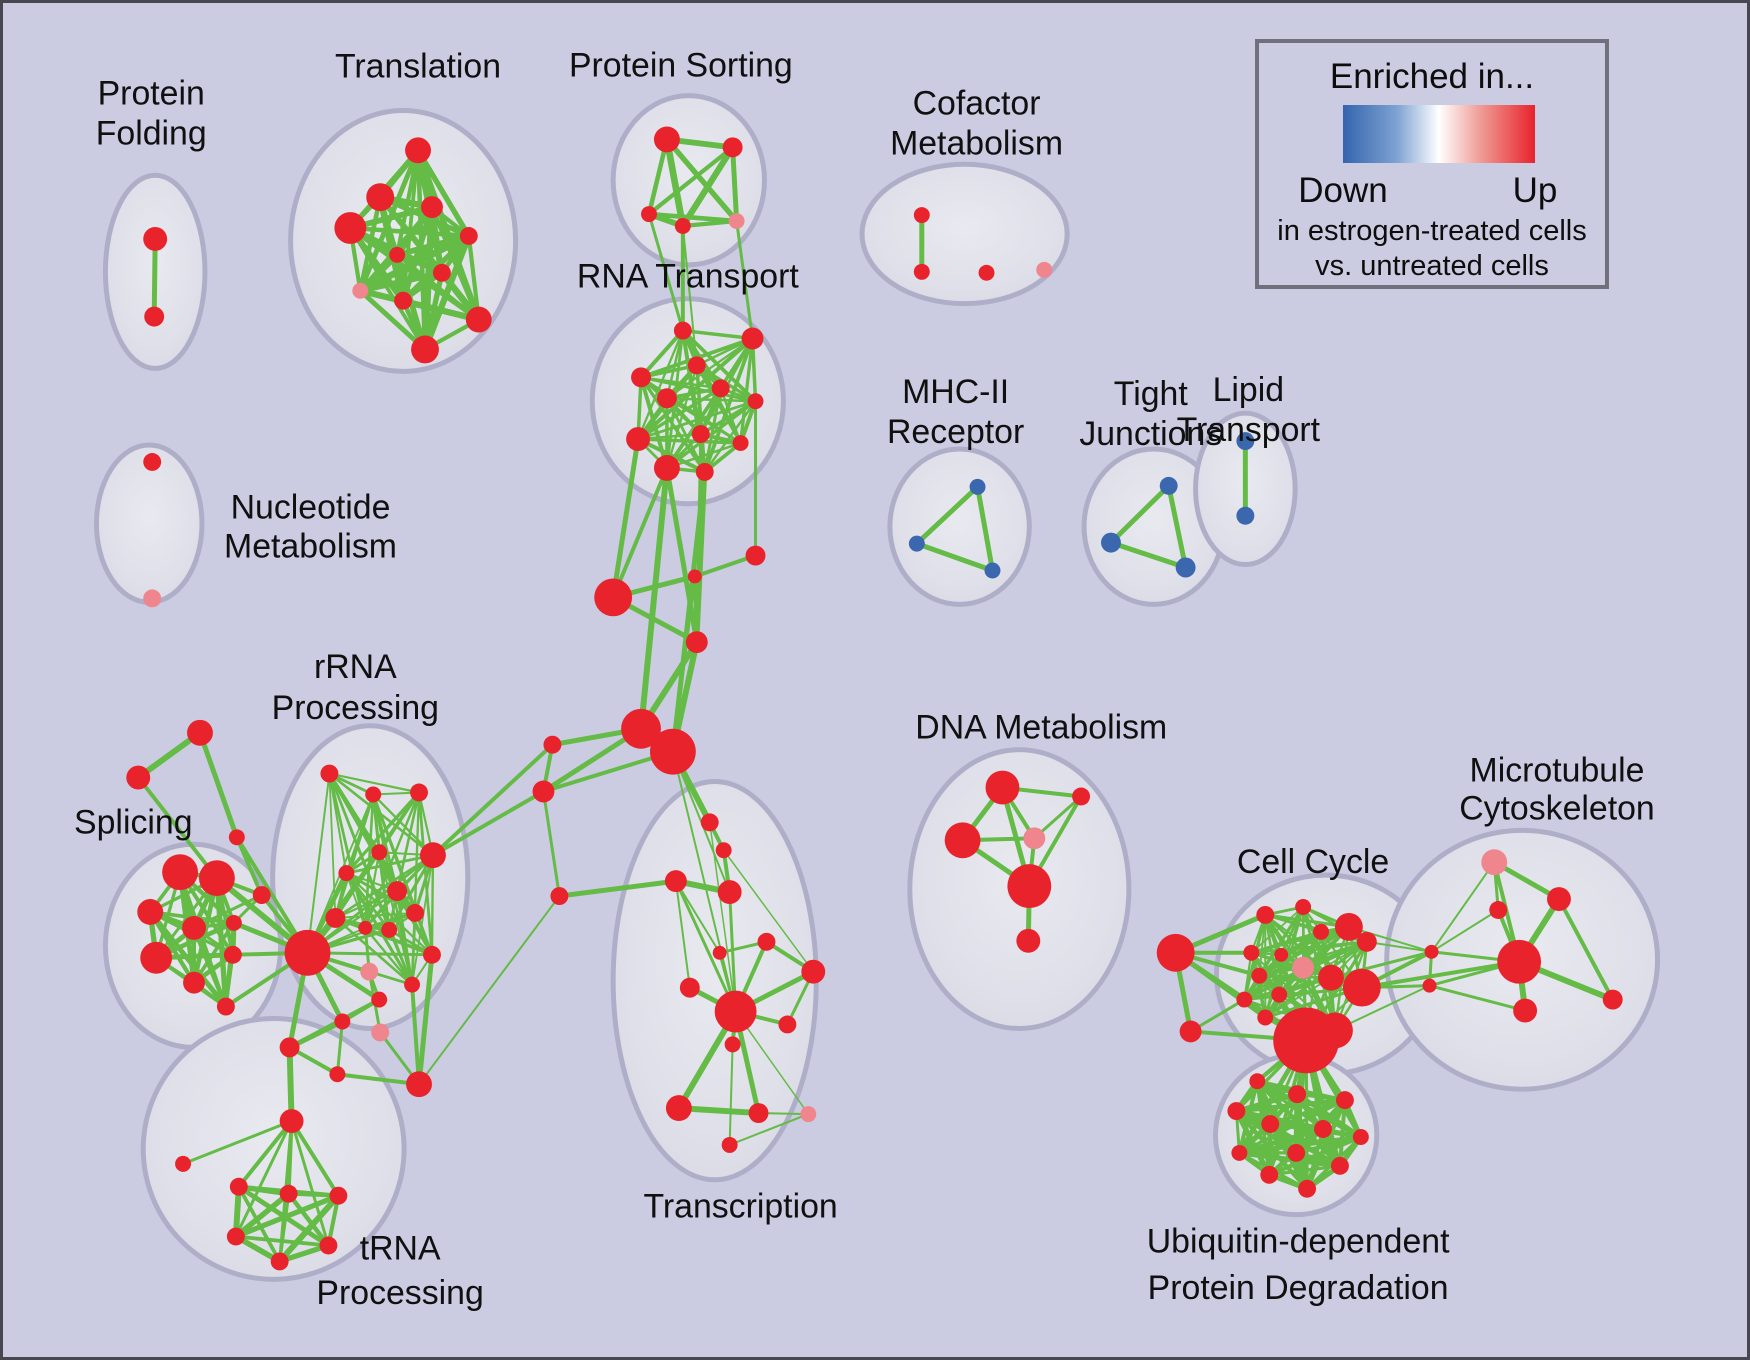  What do you see at coordinates (808, 1114) in the screenshot?
I see `node-trm` at bounding box center [808, 1114].